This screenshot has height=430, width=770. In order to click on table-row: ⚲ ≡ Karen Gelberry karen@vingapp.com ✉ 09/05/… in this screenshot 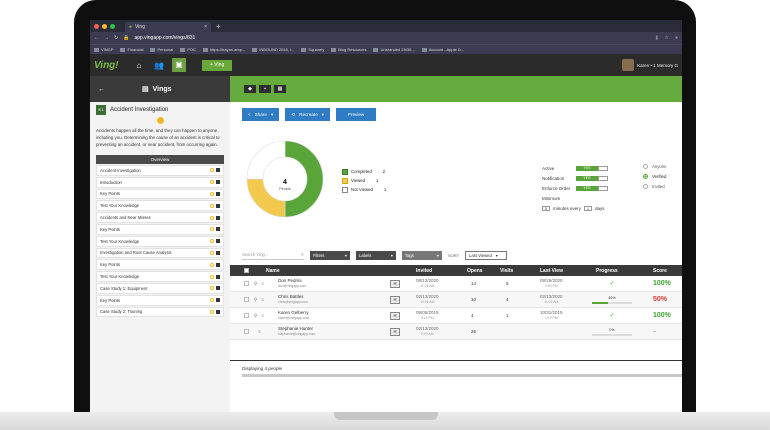, I will do `click(456, 316)`.